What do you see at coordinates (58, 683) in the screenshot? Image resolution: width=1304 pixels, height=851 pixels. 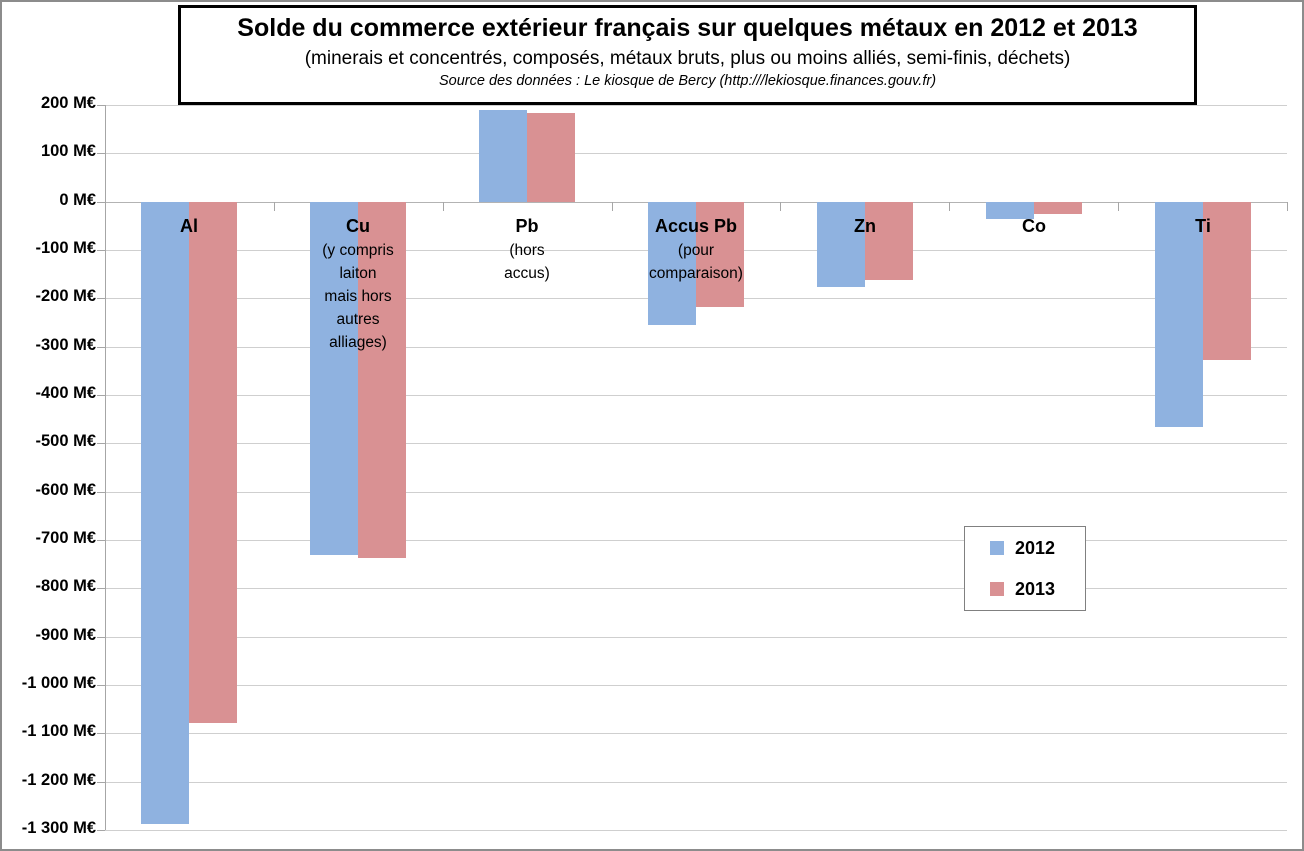 I see `y-axis-label: -1 000 M€` at bounding box center [58, 683].